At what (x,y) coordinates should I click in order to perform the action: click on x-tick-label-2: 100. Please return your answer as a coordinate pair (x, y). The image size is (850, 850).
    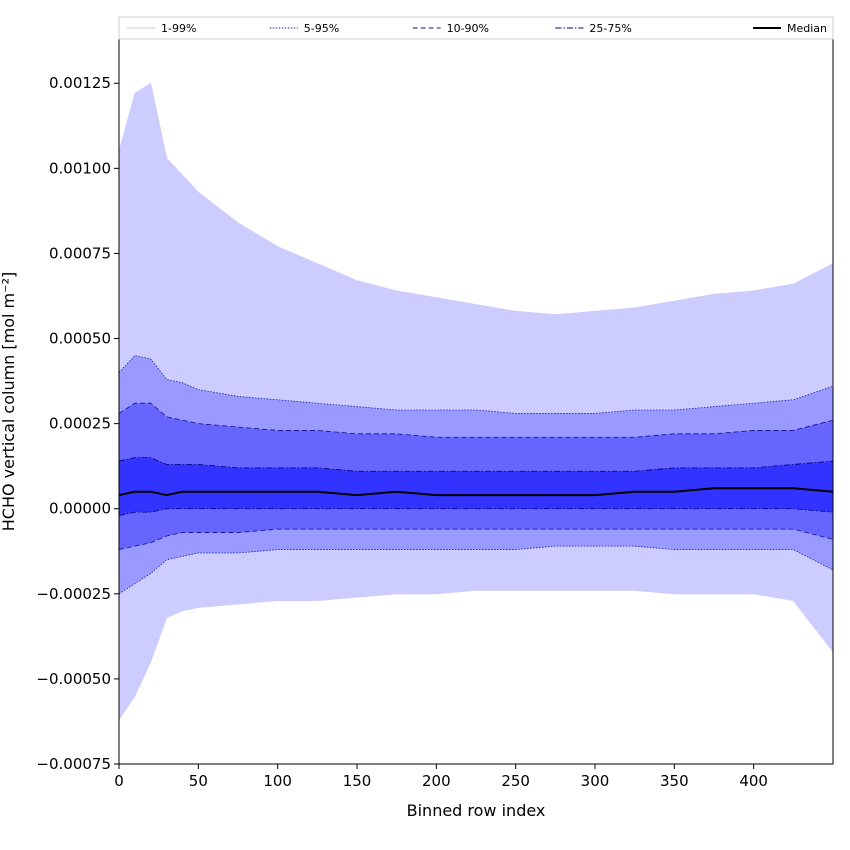
    Looking at the image, I should click on (277, 781).